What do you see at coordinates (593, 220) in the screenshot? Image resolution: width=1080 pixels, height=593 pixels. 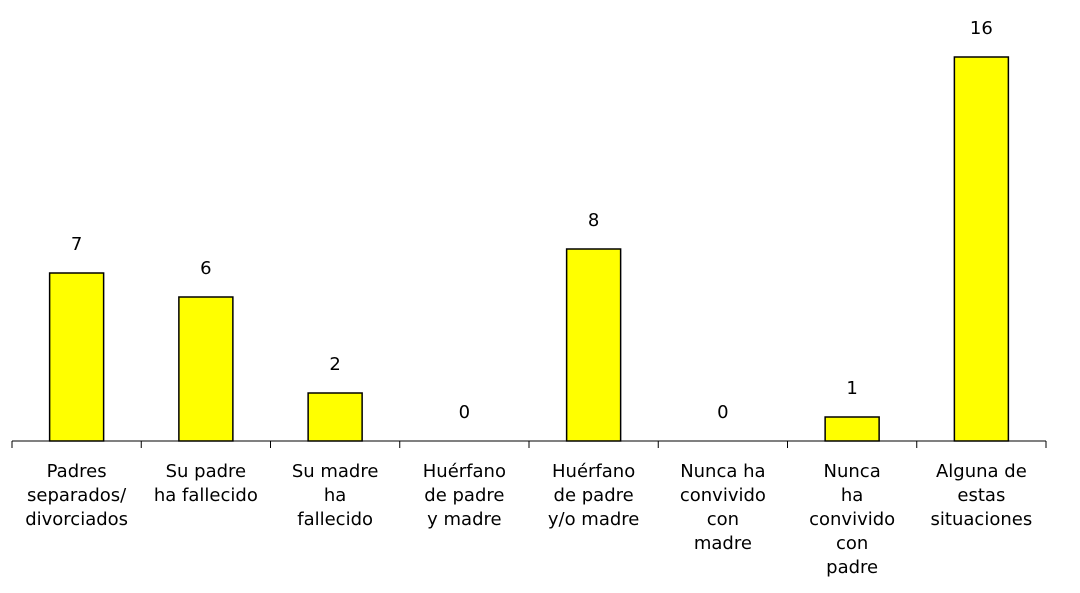 I see `data-label: 8` at bounding box center [593, 220].